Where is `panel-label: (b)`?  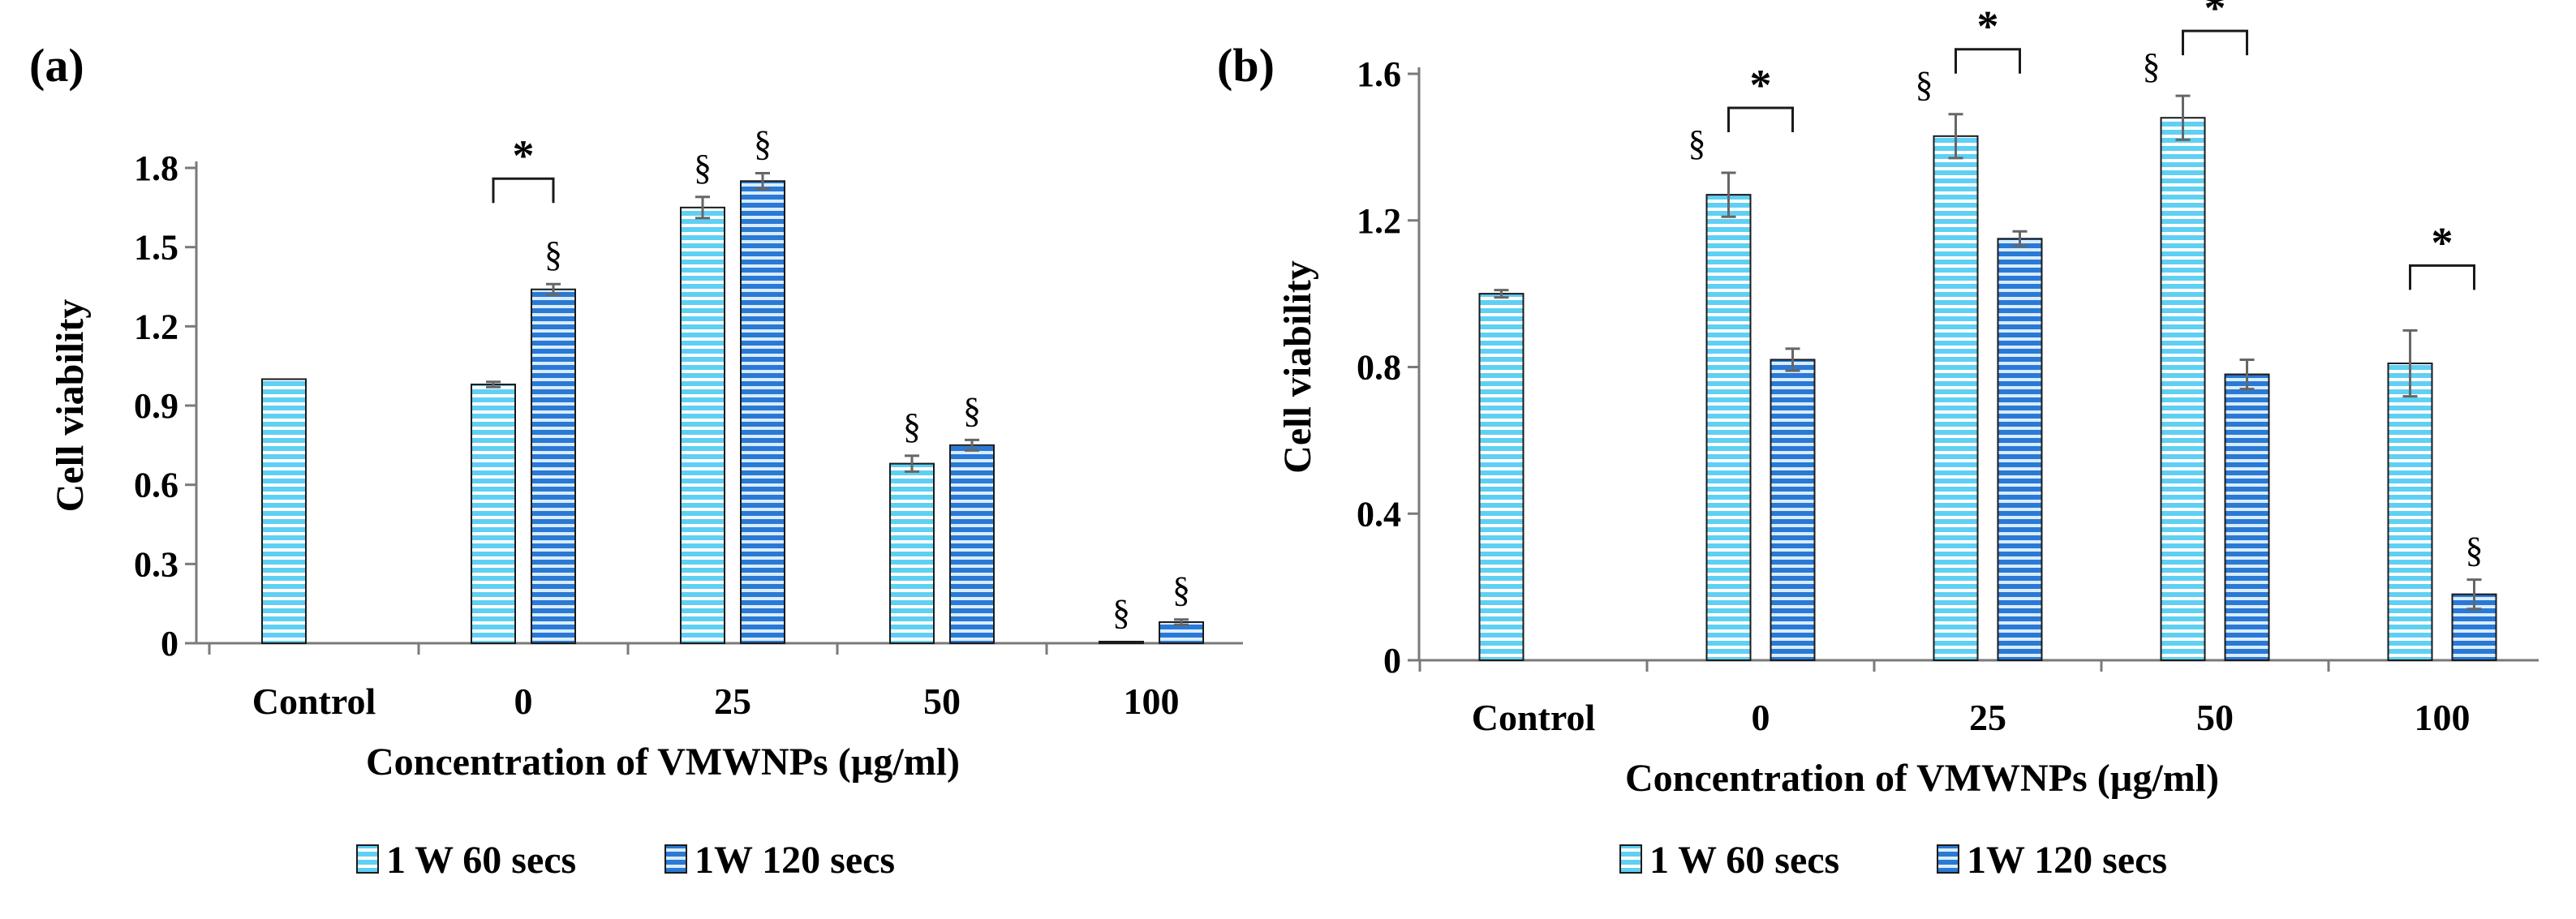 panel-label: (b) is located at coordinates (1246, 65).